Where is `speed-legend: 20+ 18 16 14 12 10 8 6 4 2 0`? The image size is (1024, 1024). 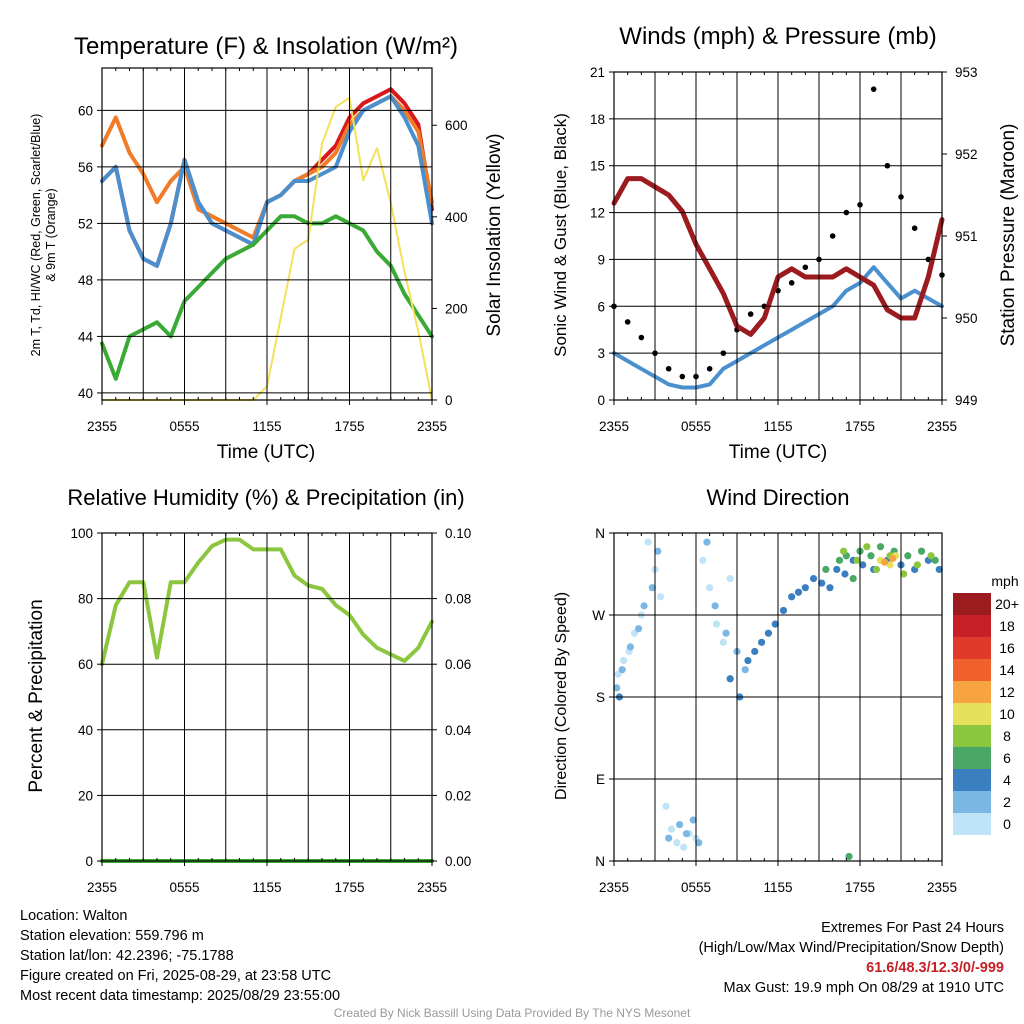 speed-legend: 20+ 18 16 14 12 10 8 6 4 2 0 is located at coordinates (986, 714).